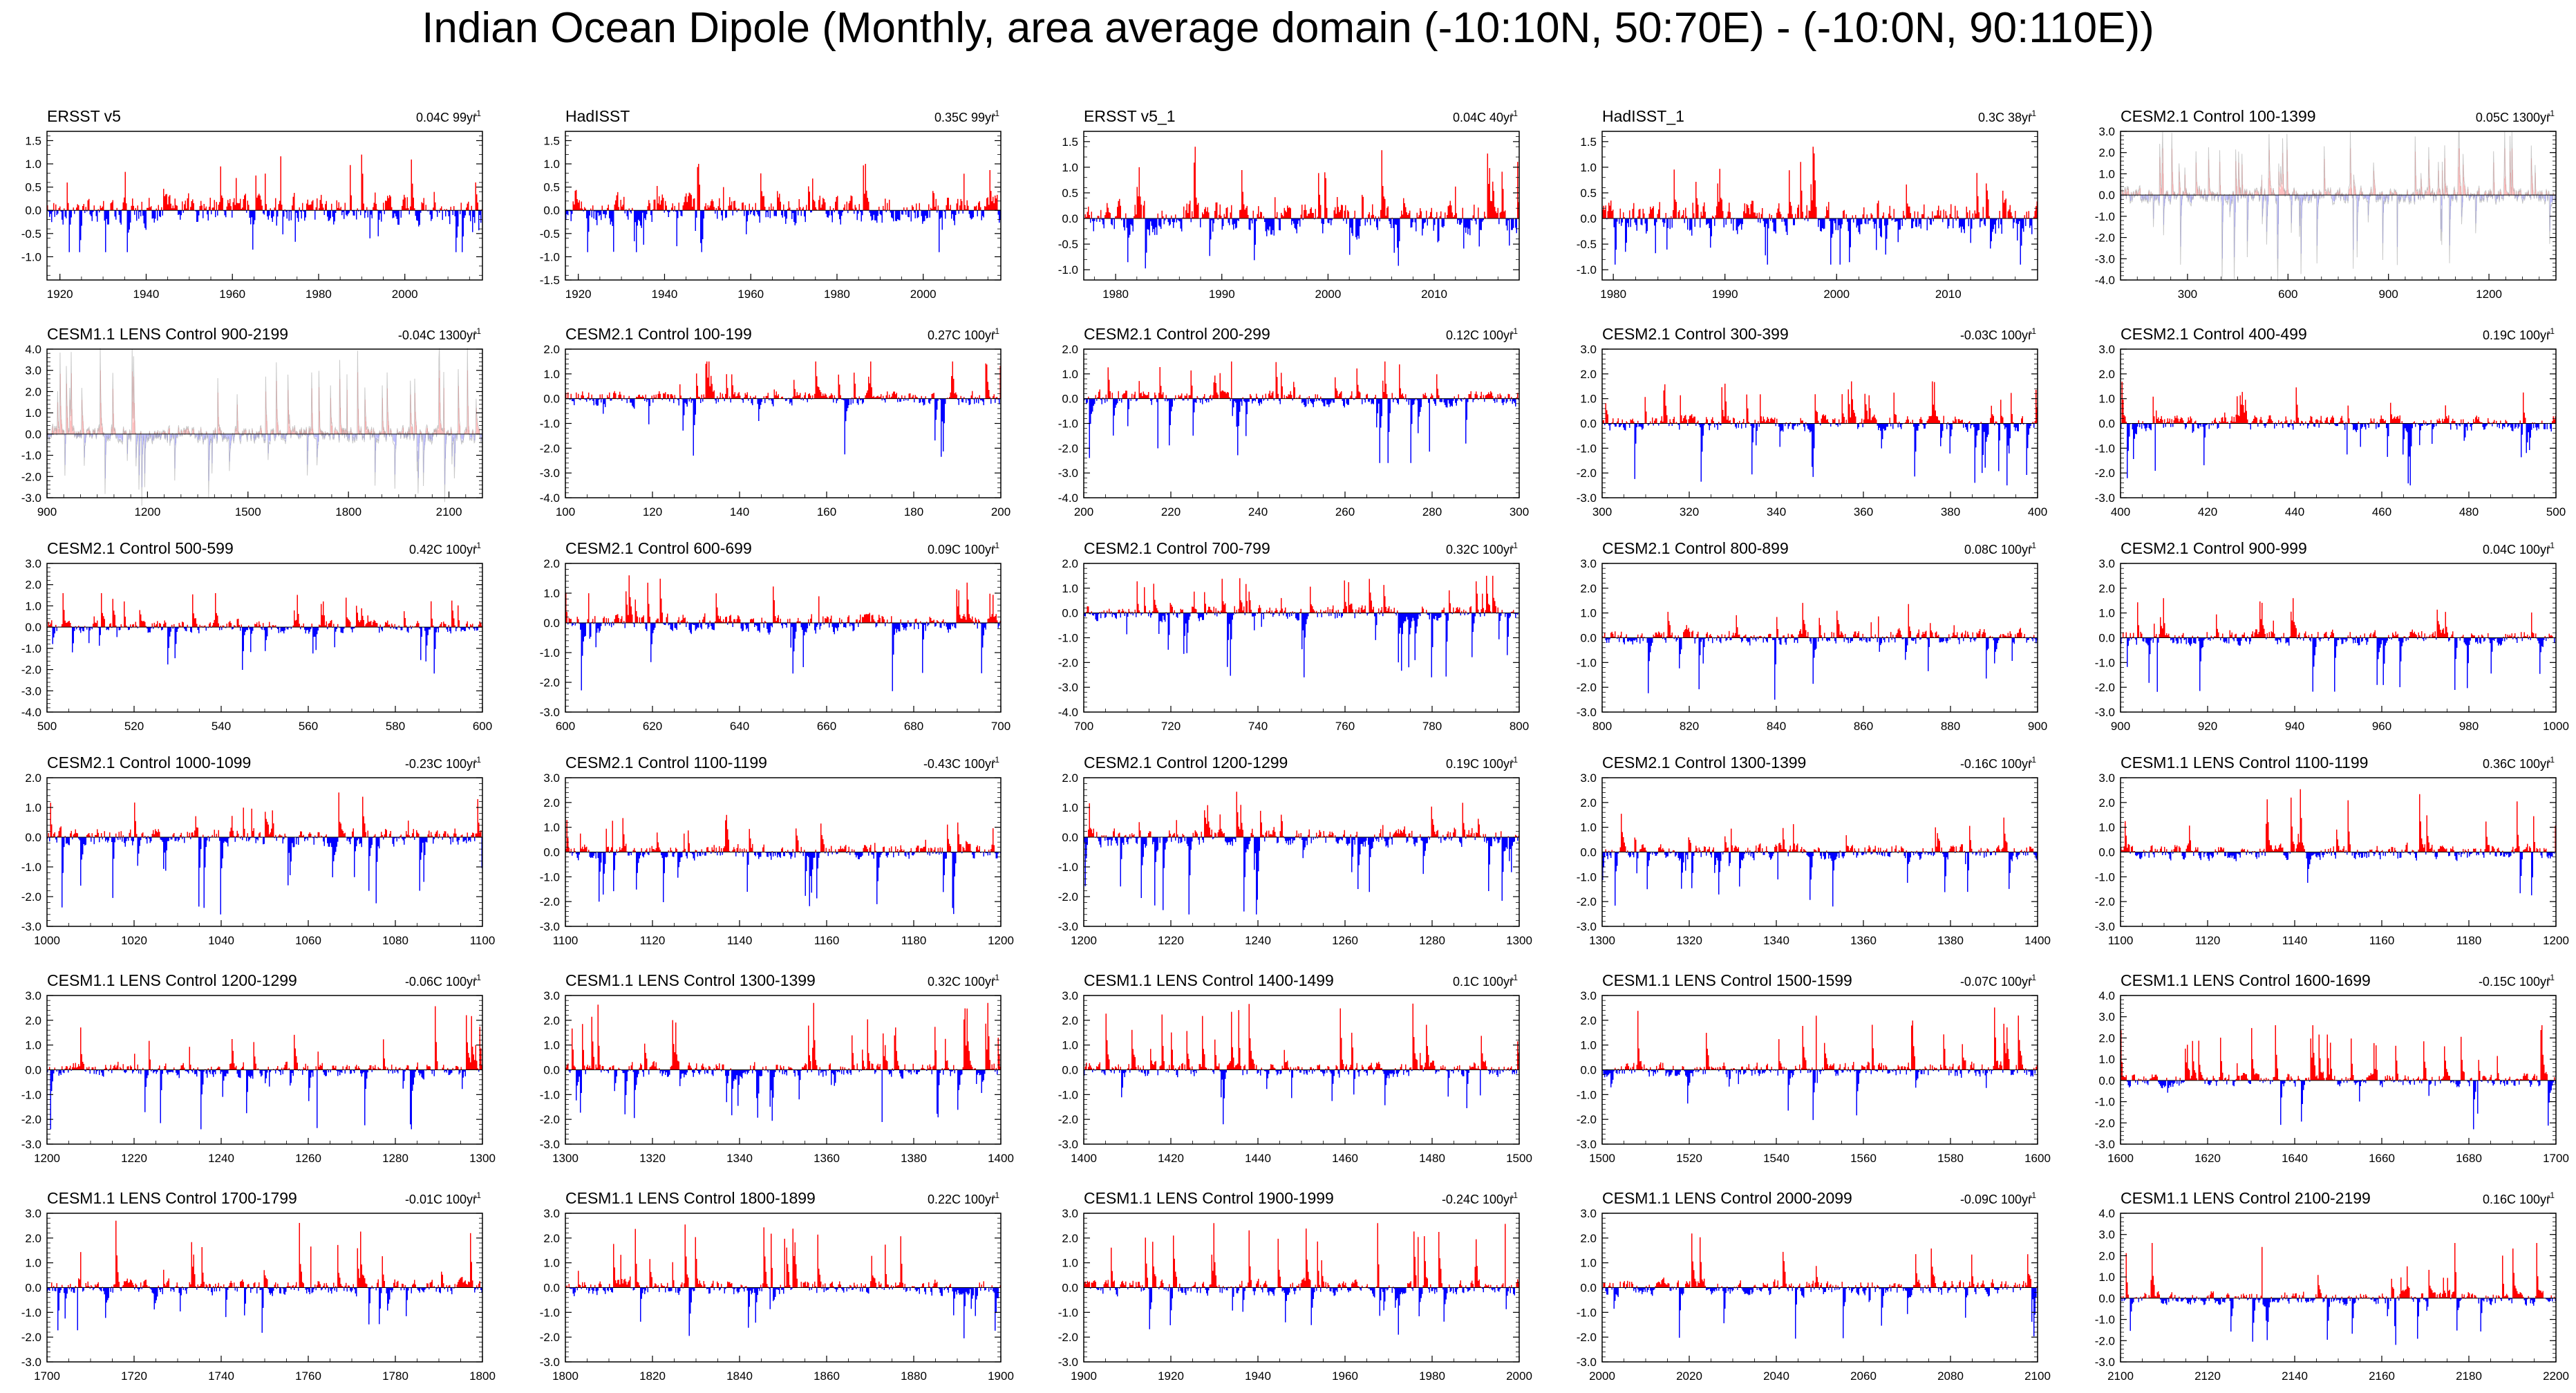 The height and width of the screenshot is (1393, 2576). Describe the element at coordinates (443, 550) in the screenshot. I see `panel-stat: 0.42C 100yr` at that location.